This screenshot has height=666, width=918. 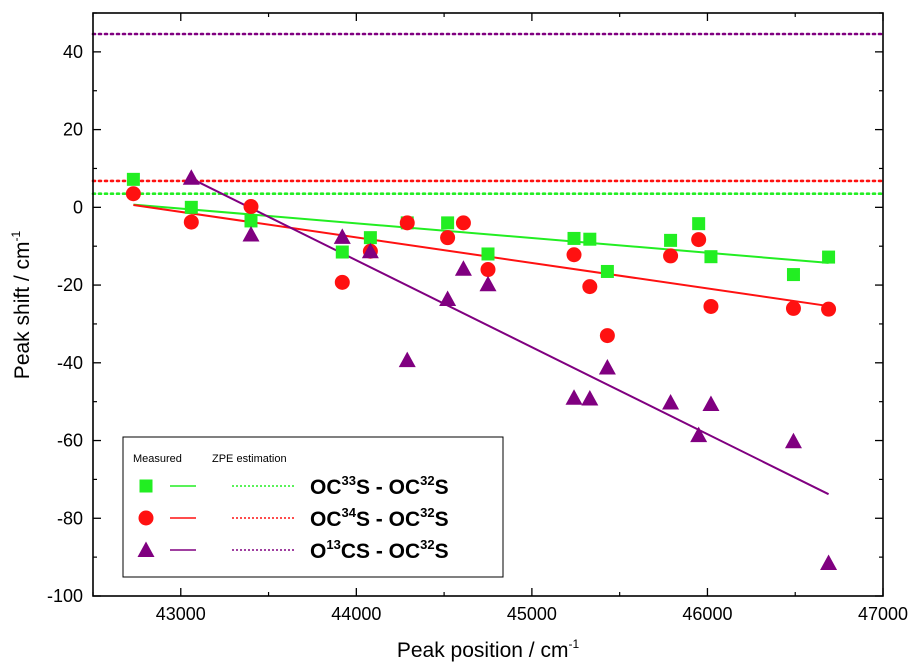 I want to click on y-tick-label: 0, so click(x=78, y=207).